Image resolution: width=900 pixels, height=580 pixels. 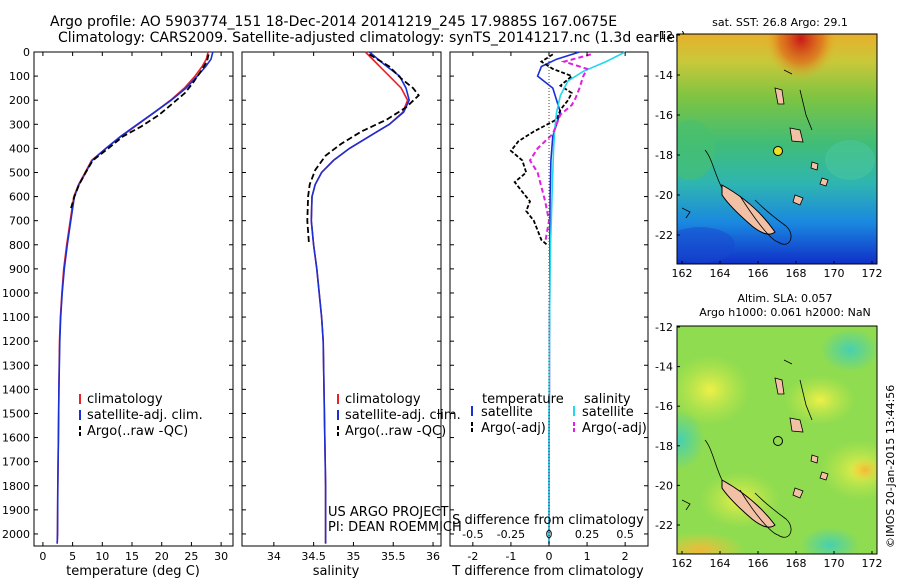 What do you see at coordinates (19, 100) in the screenshot?
I see `depth-tick-label: 200` at bounding box center [19, 100].